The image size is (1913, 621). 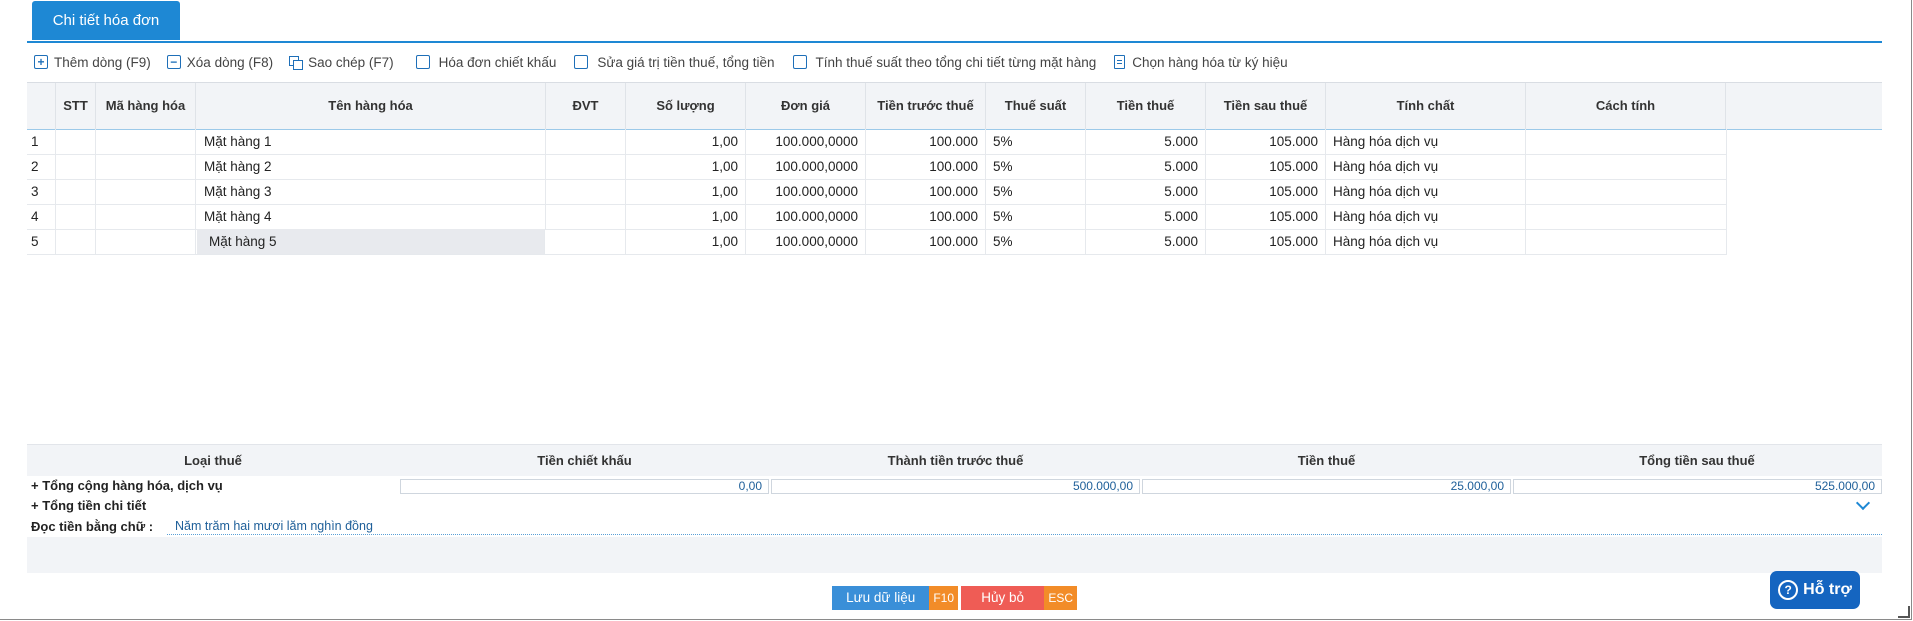 I want to click on header-stt: STT, so click(x=76, y=106).